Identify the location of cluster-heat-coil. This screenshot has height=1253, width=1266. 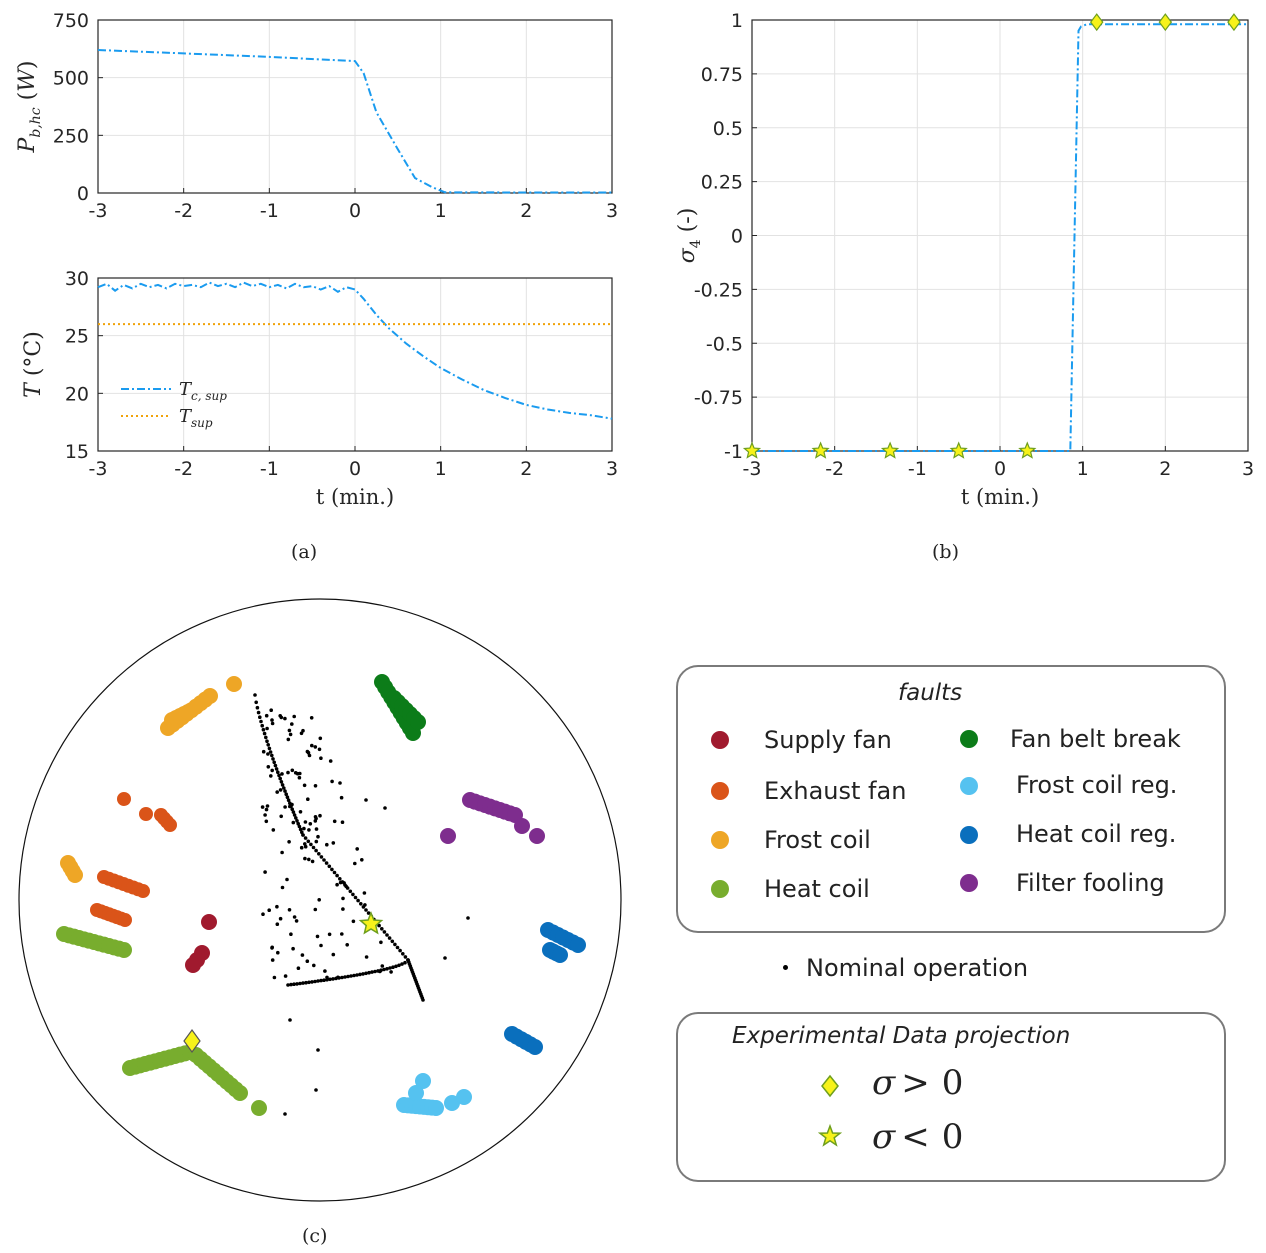
(240, 1093).